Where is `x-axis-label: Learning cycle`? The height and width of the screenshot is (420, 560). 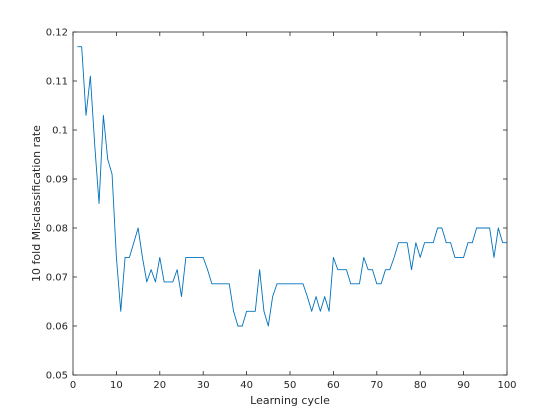
x-axis-label: Learning cycle is located at coordinates (290, 400).